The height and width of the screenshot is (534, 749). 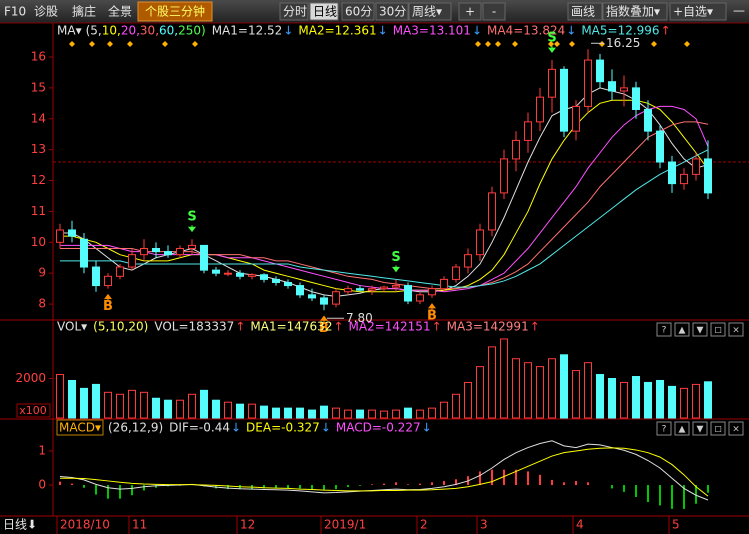 I want to click on zoom-label: +, so click(x=470, y=12).